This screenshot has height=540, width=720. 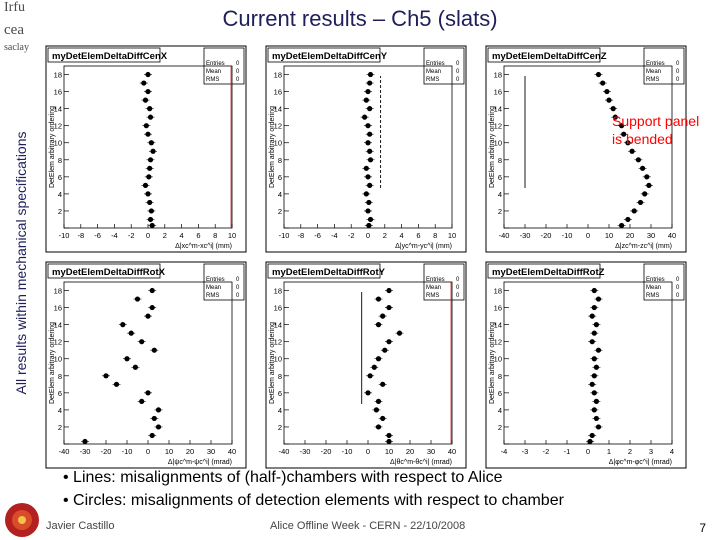 What do you see at coordinates (500, 410) in the screenshot?
I see `y-tick-label: 4` at bounding box center [500, 410].